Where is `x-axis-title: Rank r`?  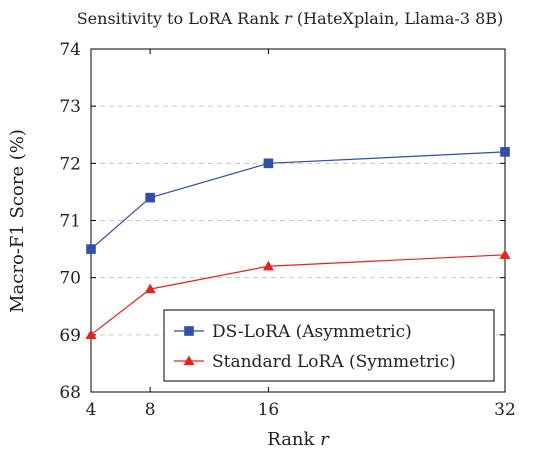
x-axis-title: Rank r is located at coordinates (298, 439).